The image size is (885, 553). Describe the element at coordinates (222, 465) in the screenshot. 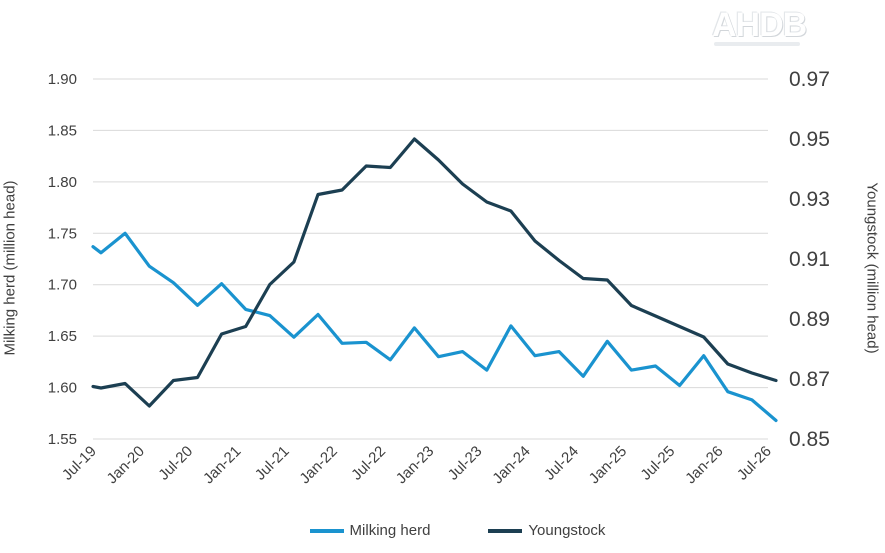

I see `x-tick-label: Jan-21` at that location.